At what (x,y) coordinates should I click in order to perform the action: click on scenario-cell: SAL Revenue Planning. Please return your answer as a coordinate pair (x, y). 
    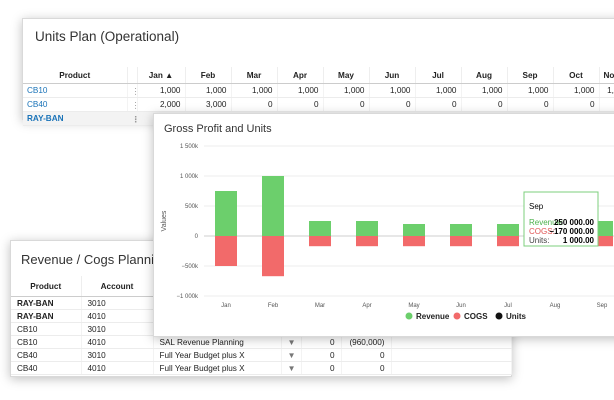
    Looking at the image, I should click on (217, 342).